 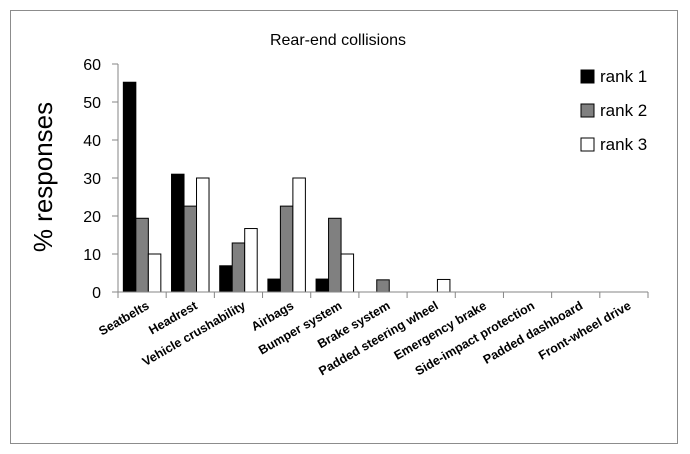 I want to click on legend: rank 1 rank 2 rank 3, so click(x=613, y=110).